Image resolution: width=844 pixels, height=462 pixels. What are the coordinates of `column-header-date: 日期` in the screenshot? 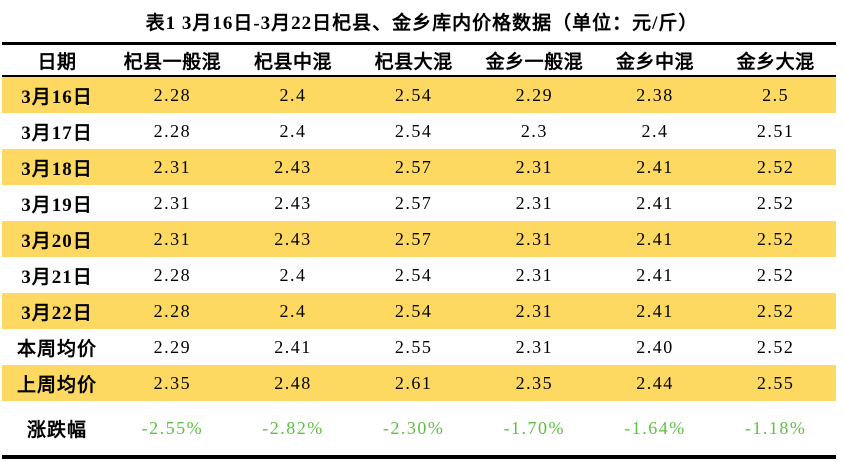 It's located at (57, 60).